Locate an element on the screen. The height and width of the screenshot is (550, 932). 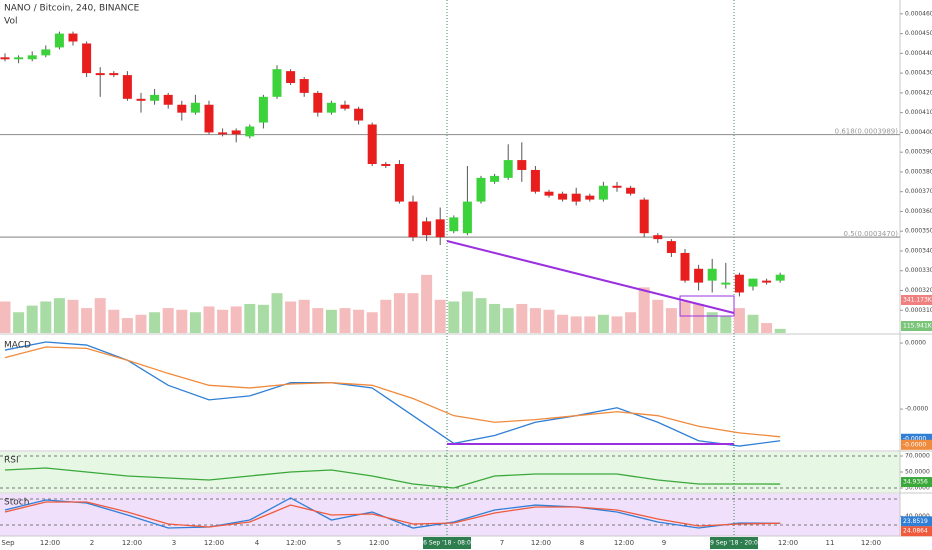
y-tick-label: 70.0000 is located at coordinates (917, 456).